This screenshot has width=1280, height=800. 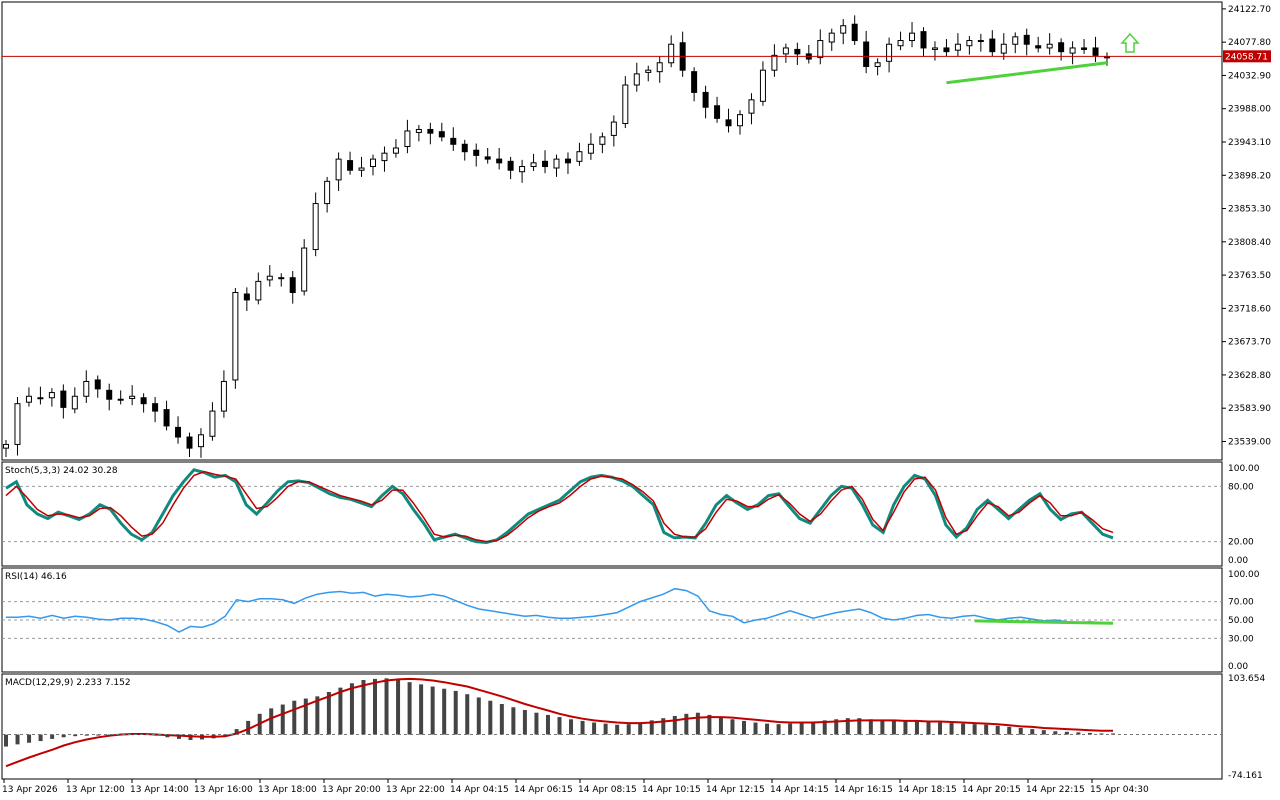 What do you see at coordinates (1130, 42) in the screenshot?
I see `buy-arrow-icon` at bounding box center [1130, 42].